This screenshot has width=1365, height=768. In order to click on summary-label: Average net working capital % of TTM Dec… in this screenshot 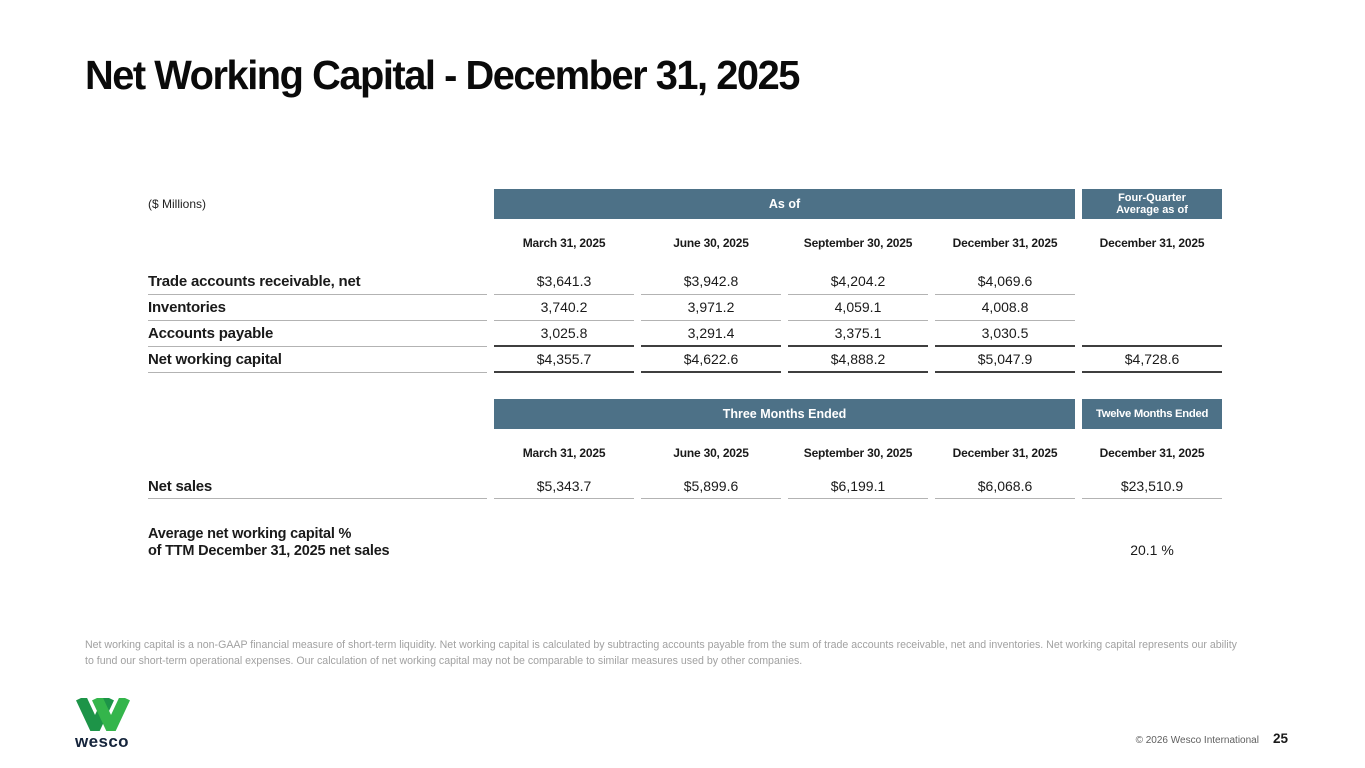, I will do `click(269, 542)`.